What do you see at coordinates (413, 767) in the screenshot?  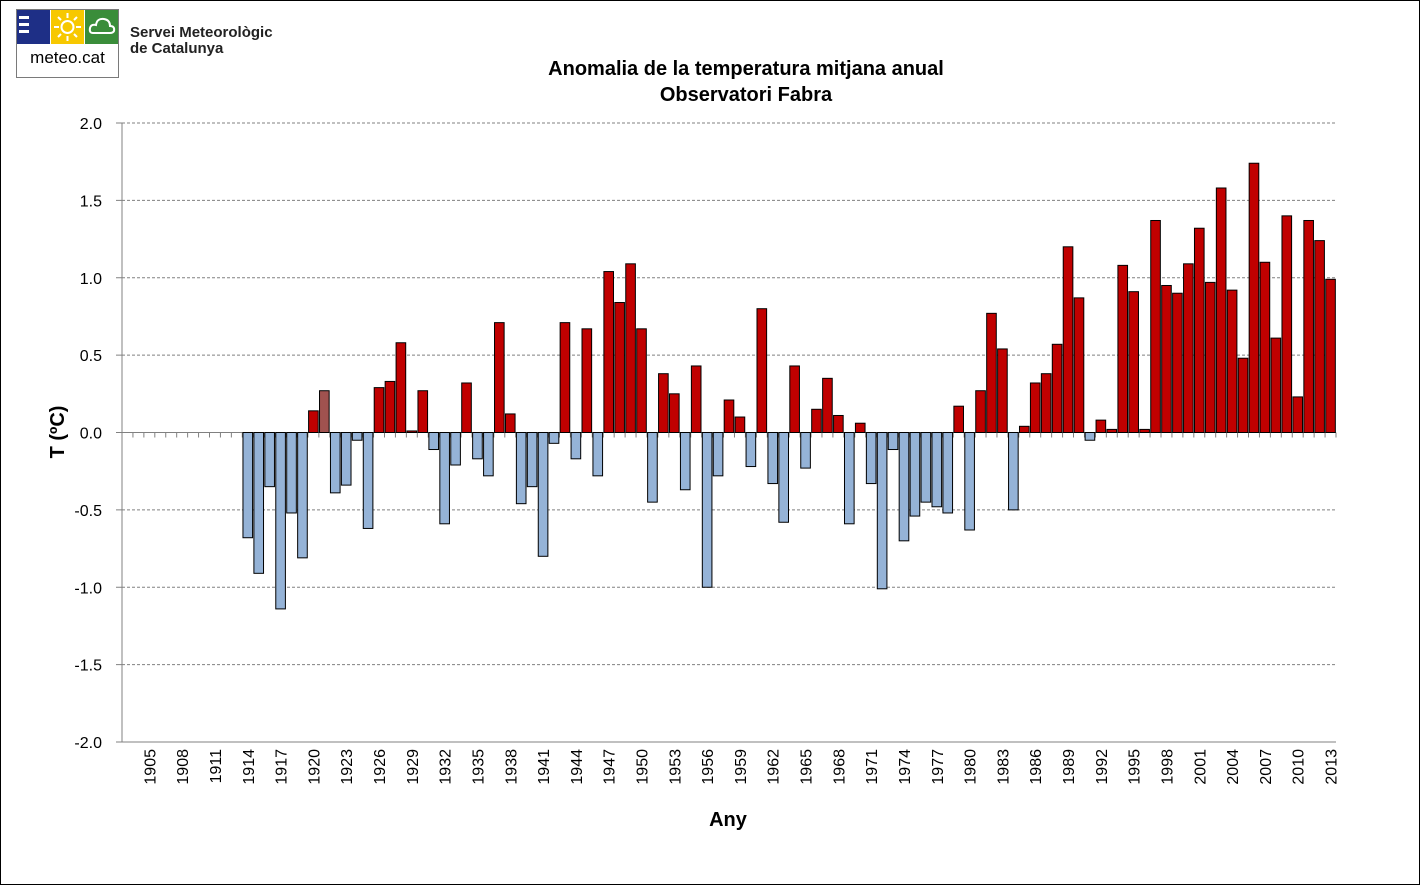 I see `x-tick-label: 1929` at bounding box center [413, 767].